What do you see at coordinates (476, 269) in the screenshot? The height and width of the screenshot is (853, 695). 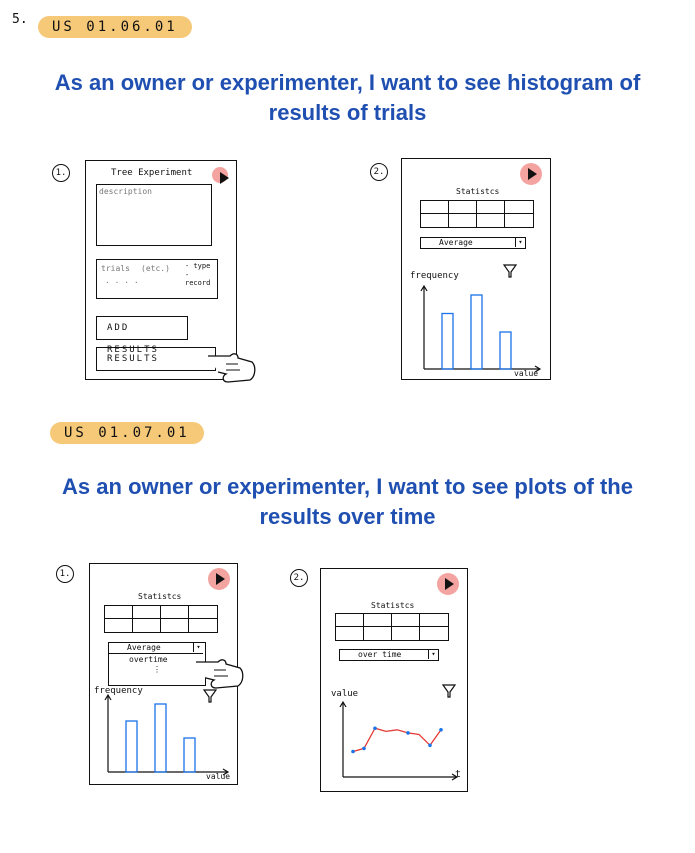 I see `phone-frame: Statistcs Average ▾ frequency value` at bounding box center [476, 269].